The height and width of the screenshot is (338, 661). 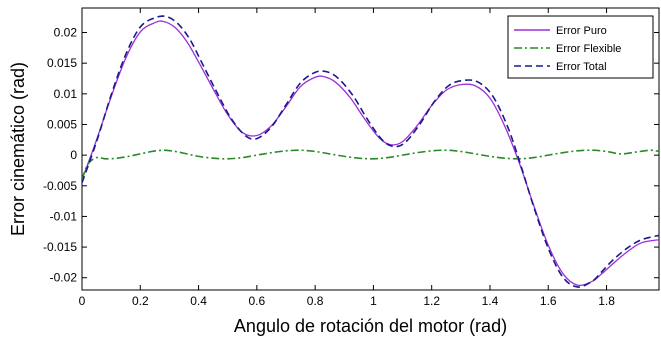 What do you see at coordinates (18, 149) in the screenshot?
I see `y-axis-title: Error cinemático (rad)` at bounding box center [18, 149].